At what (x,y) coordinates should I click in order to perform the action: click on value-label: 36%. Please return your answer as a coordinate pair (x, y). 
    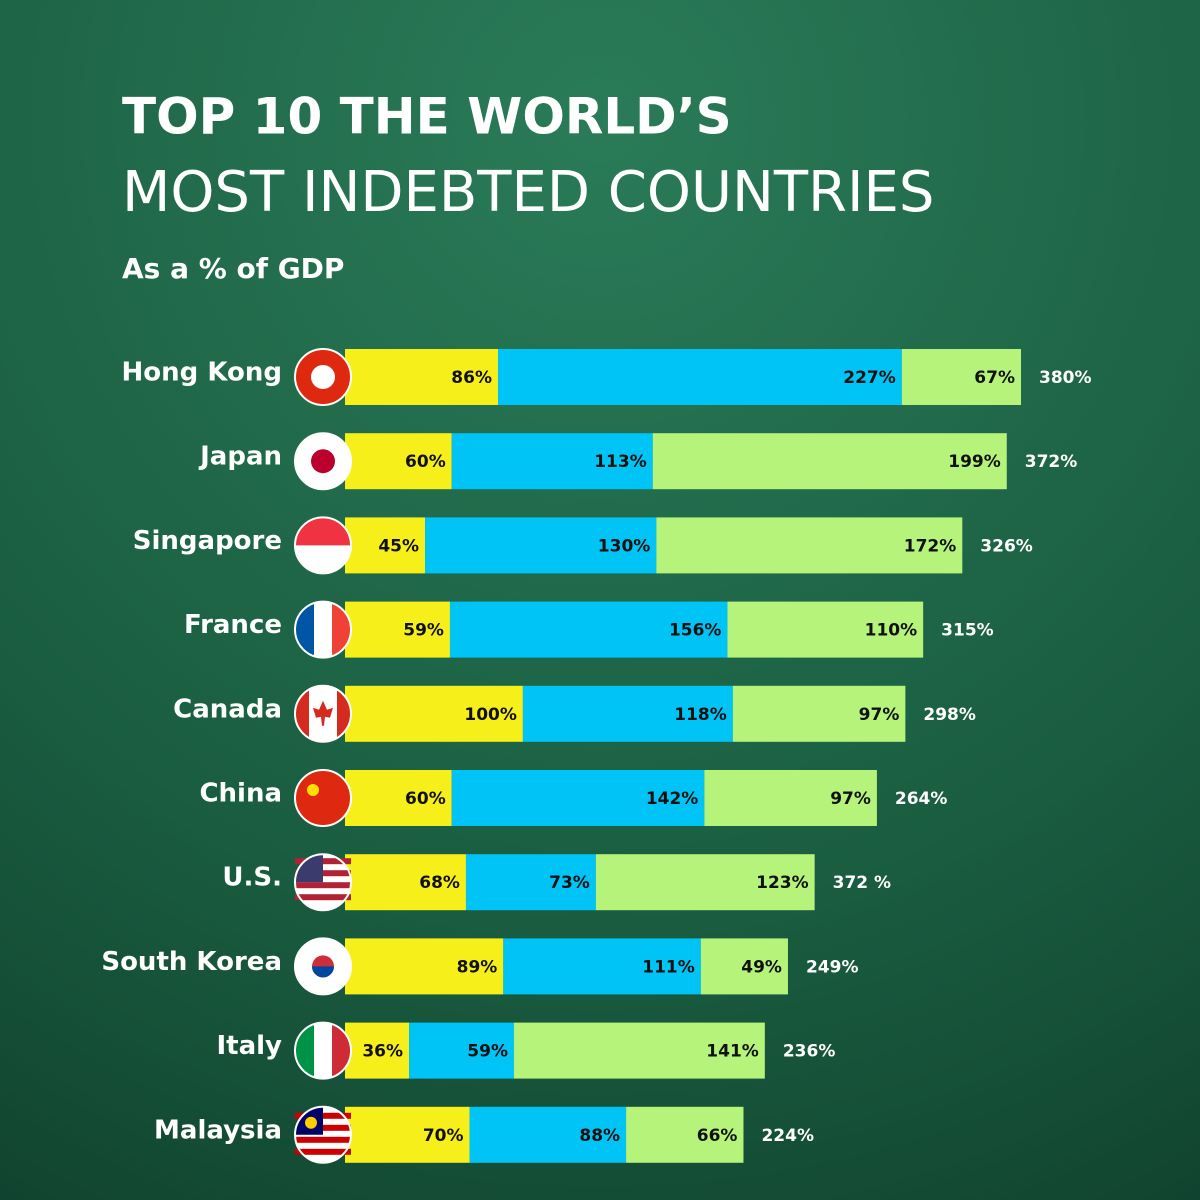
    Looking at the image, I should click on (382, 1052).